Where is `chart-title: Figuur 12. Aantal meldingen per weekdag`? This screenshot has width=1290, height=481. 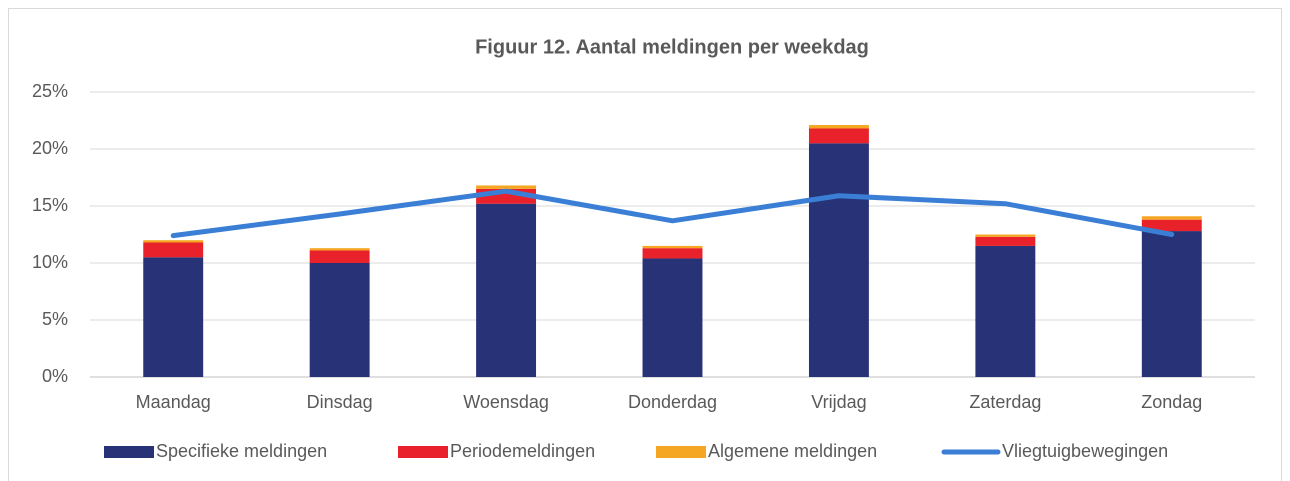 chart-title: Figuur 12. Aantal meldingen per weekdag is located at coordinates (672, 47).